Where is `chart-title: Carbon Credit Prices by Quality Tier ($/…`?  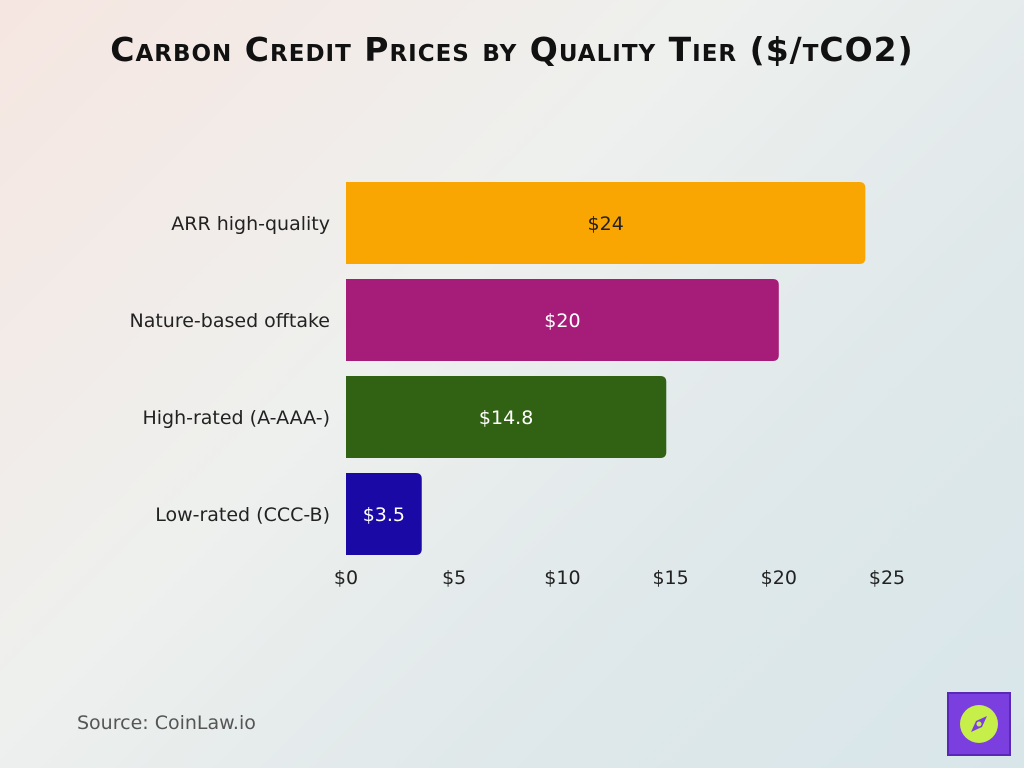
chart-title: Carbon Credit Prices by Quality Tier ($/… is located at coordinates (512, 49).